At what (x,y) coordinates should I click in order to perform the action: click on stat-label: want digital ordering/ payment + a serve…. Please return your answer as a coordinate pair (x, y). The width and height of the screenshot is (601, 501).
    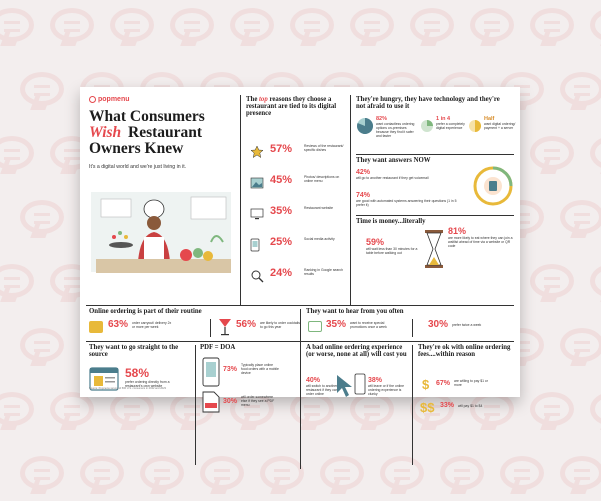
    Looking at the image, I should click on (500, 126).